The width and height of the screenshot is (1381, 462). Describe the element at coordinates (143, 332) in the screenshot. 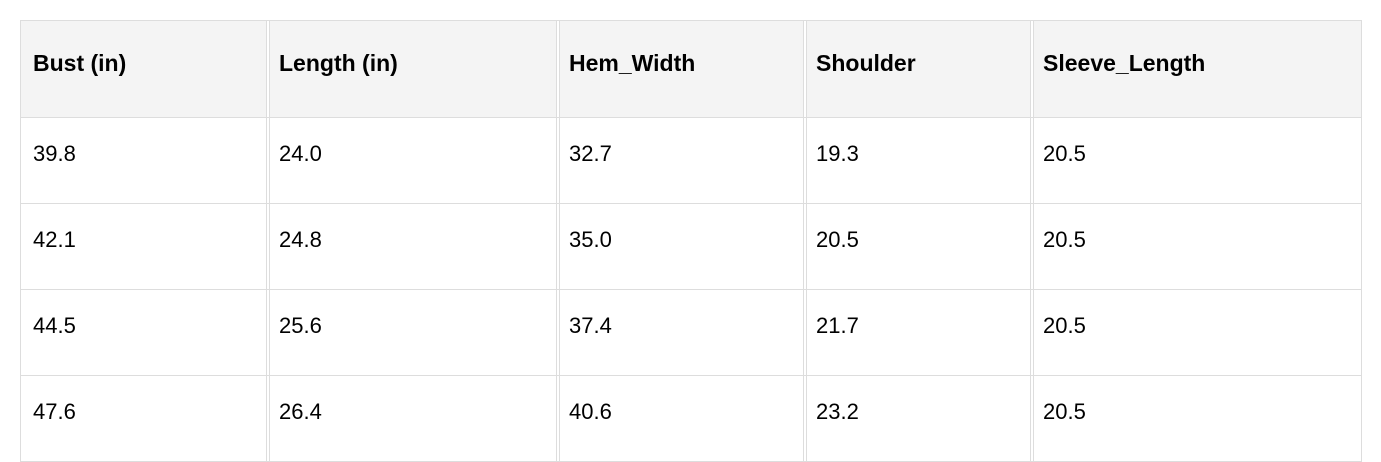

I see `table-cell: 44.5` at that location.